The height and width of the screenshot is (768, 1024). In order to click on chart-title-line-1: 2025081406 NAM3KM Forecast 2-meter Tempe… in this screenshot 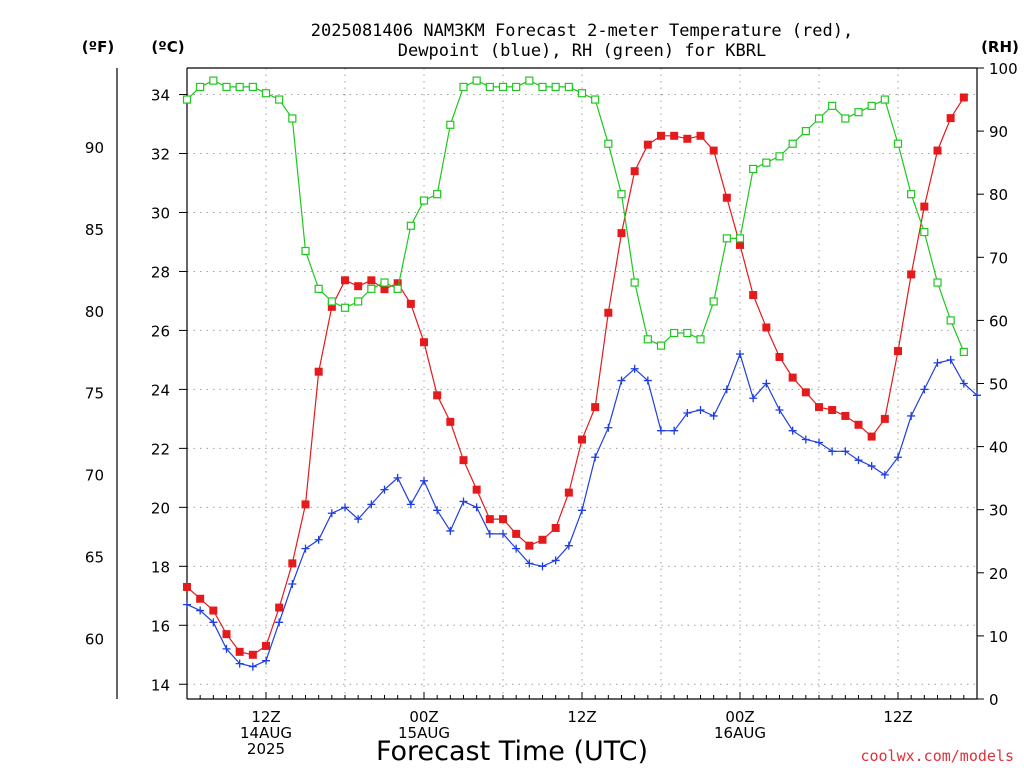, I will do `click(582, 31)`.